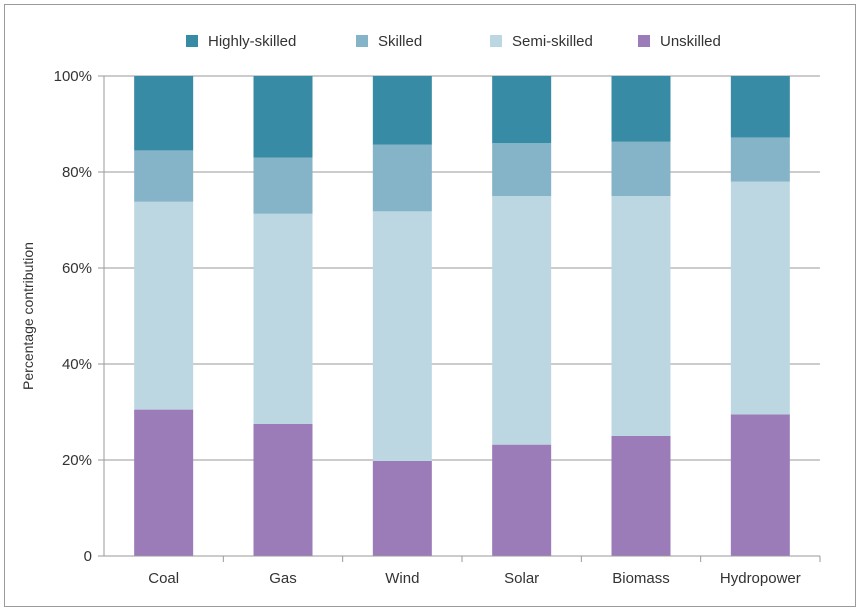  Describe the element at coordinates (641, 578) in the screenshot. I see `x-tick-label: Biomass` at that location.